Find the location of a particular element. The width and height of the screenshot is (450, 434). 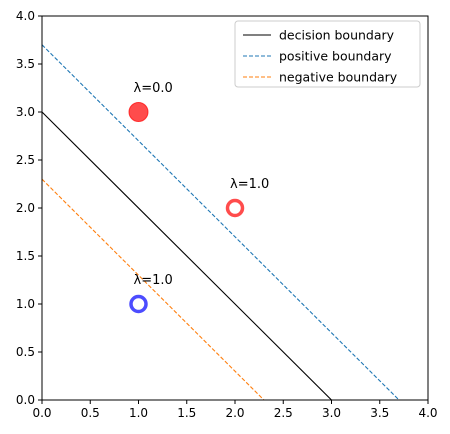

x-tick-label-8: 4.0 is located at coordinates (427, 413).